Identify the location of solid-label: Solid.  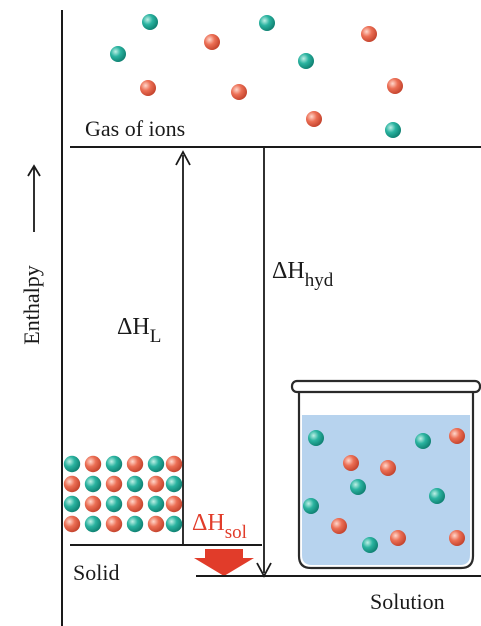
(96, 572).